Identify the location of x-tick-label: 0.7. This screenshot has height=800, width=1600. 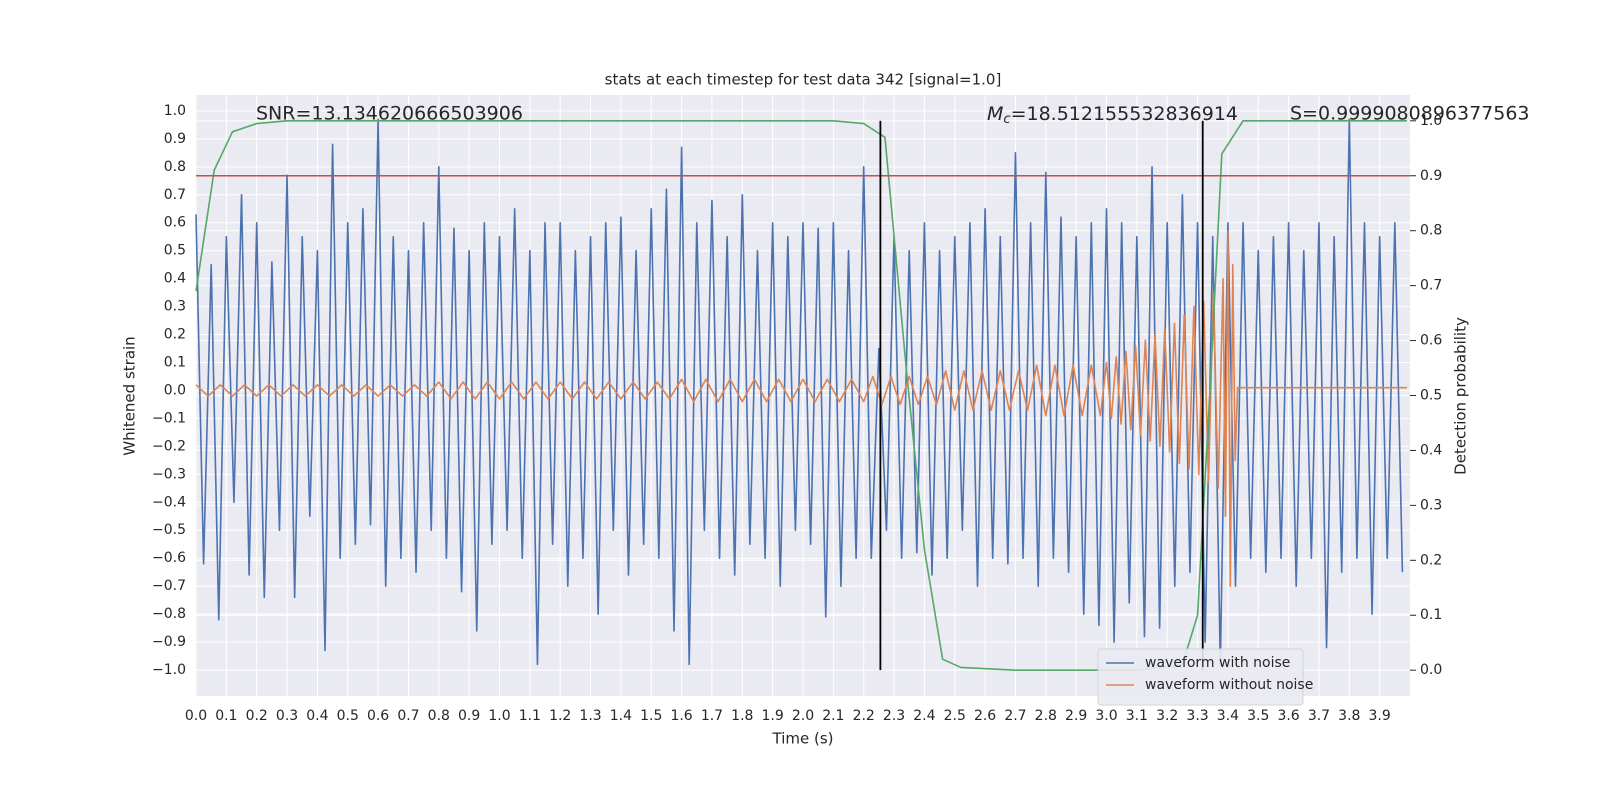
(408, 716).